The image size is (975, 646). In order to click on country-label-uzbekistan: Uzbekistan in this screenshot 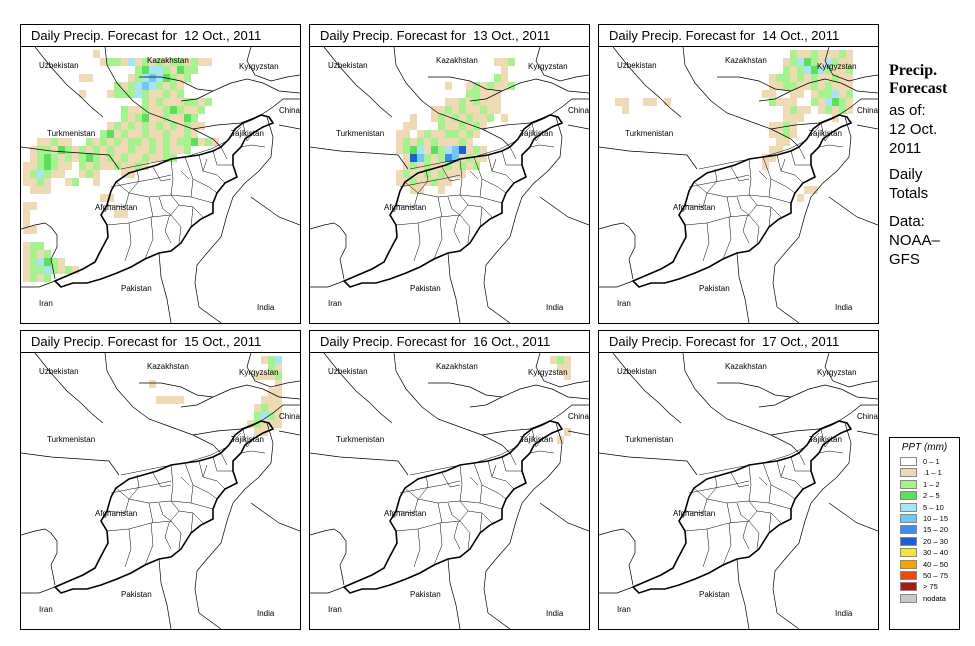, I will do `click(348, 371)`.